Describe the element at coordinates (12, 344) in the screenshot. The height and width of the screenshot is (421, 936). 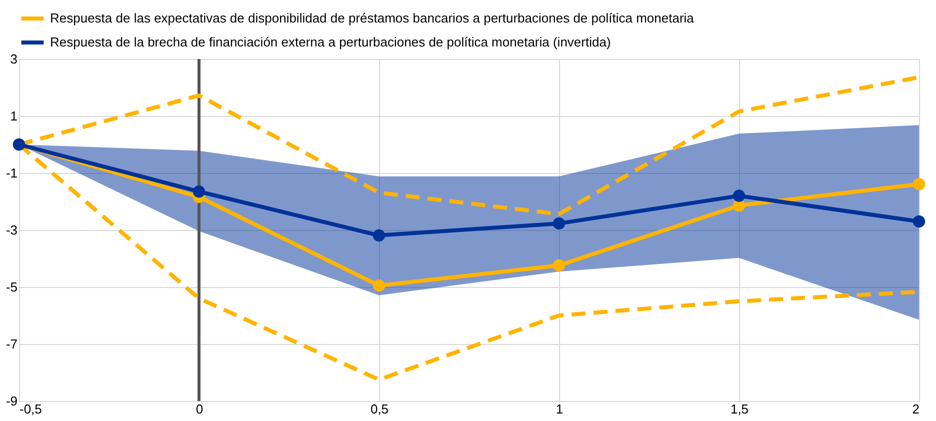
I see `y-tick-label: -7` at that location.